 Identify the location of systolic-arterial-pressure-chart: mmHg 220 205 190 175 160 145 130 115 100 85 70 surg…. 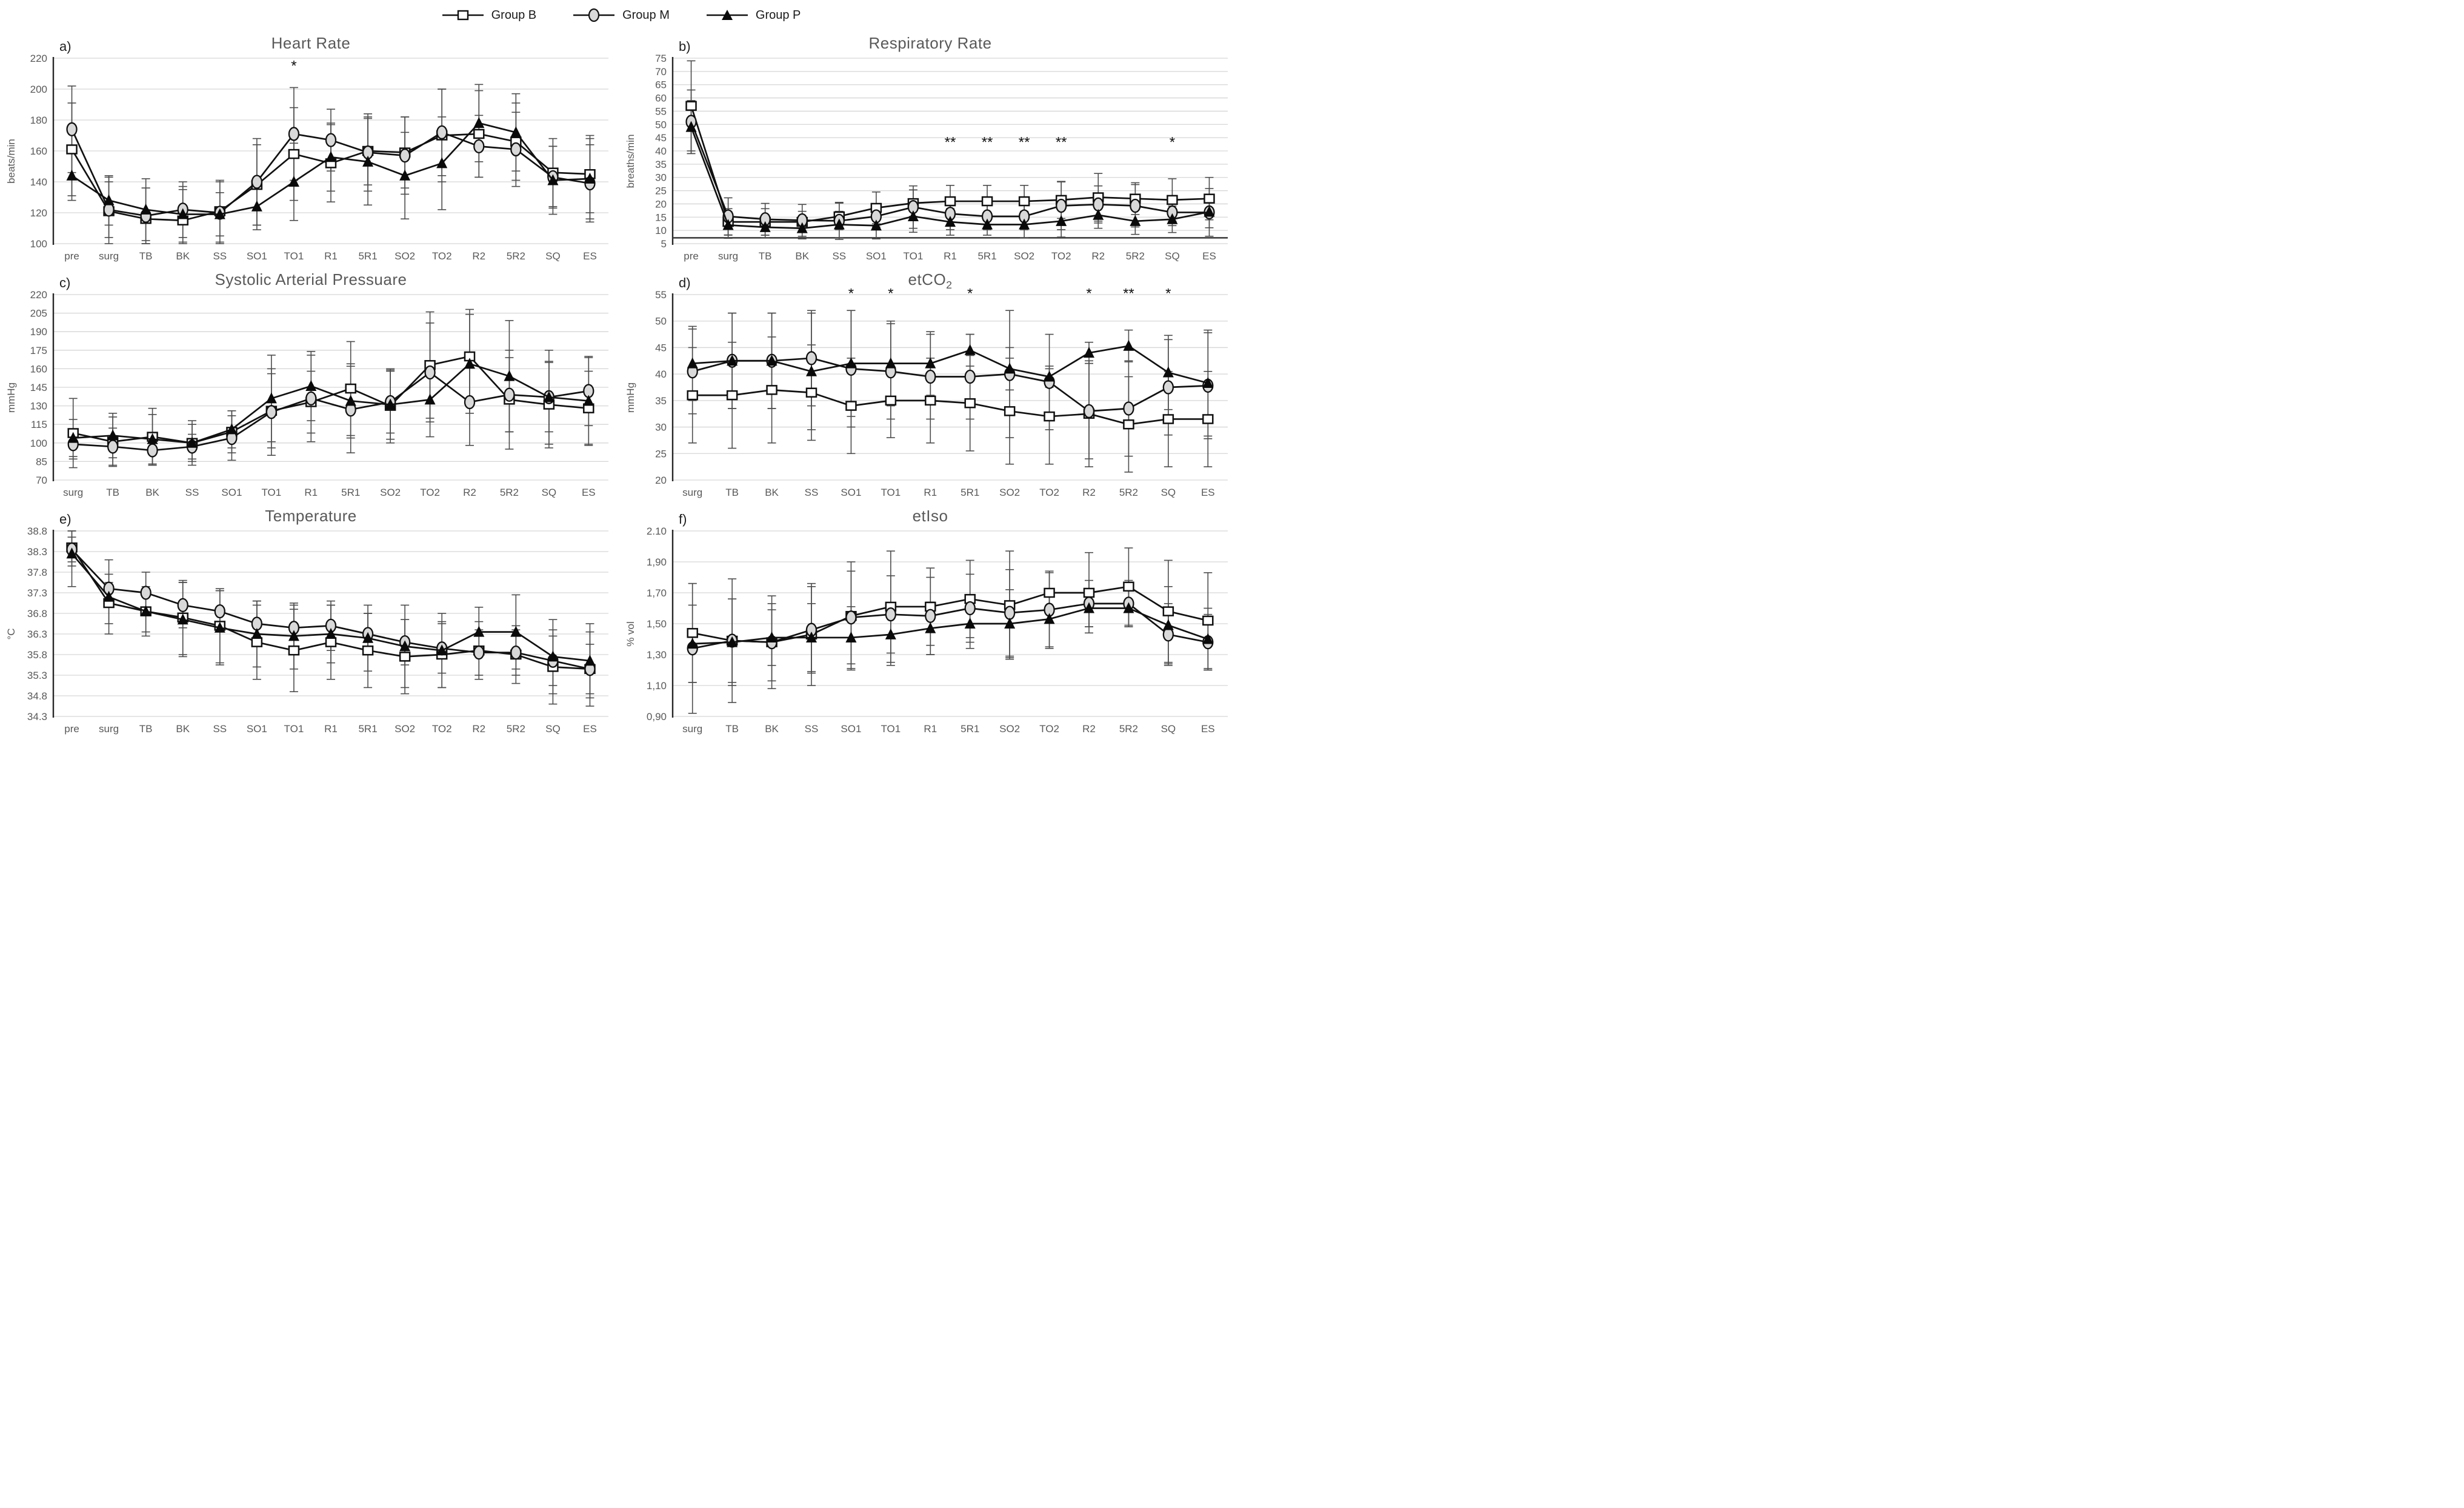
(306, 394).